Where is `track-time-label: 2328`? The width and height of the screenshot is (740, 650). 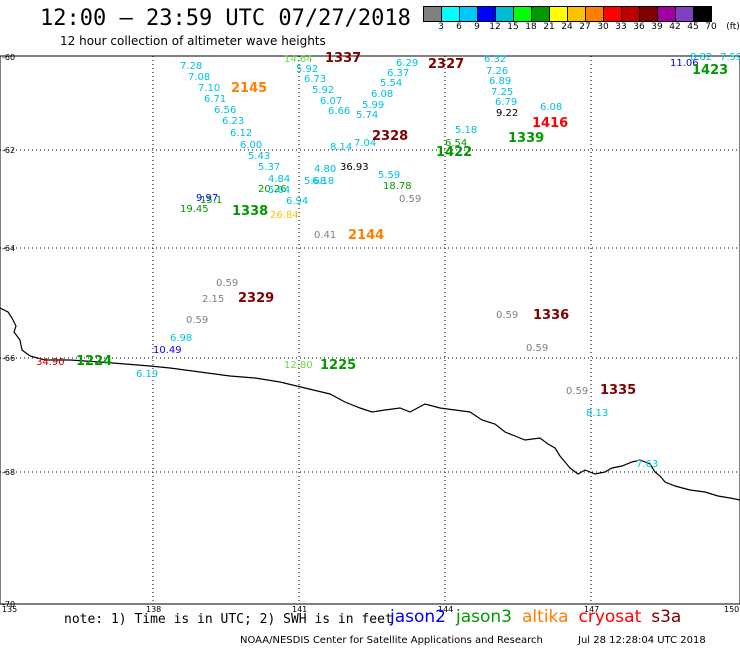
track-time-label: 2328 is located at coordinates (390, 136).